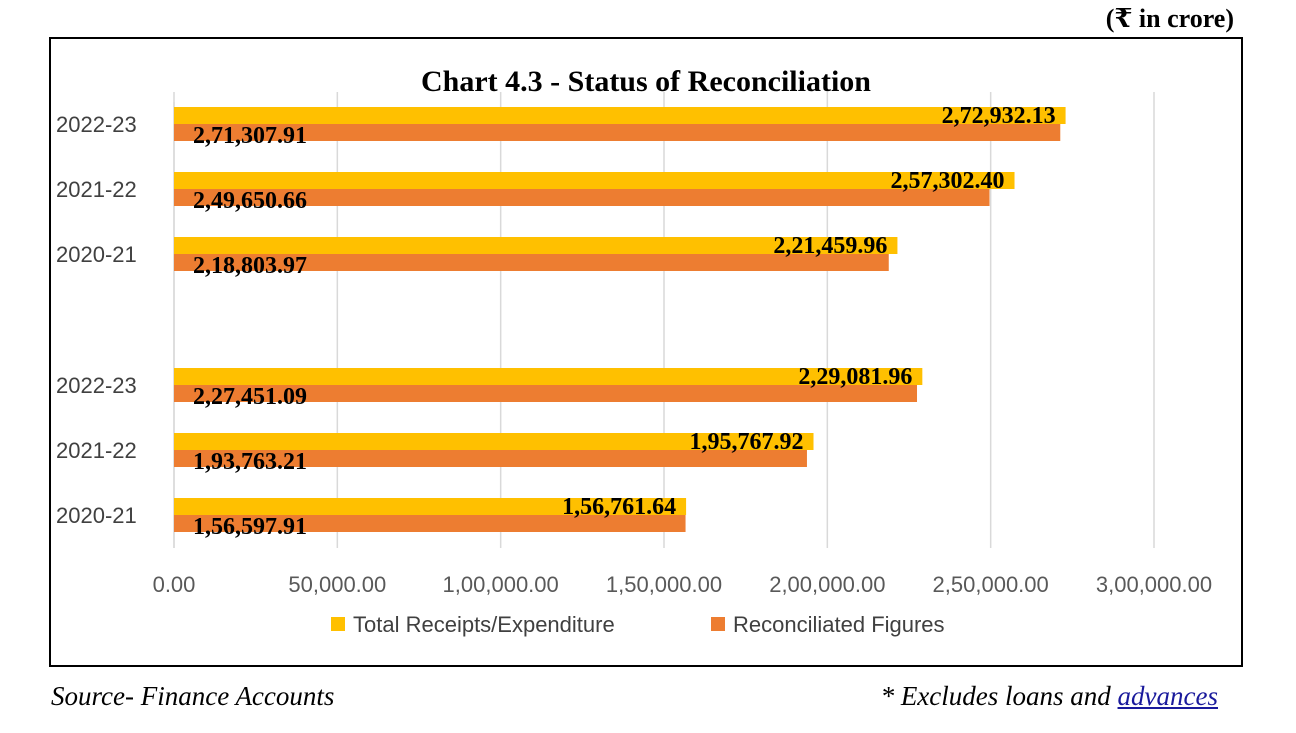 Image resolution: width=1296 pixels, height=733 pixels. What do you see at coordinates (747, 442) in the screenshot?
I see `data-label-total: 1,95,767.92` at bounding box center [747, 442].